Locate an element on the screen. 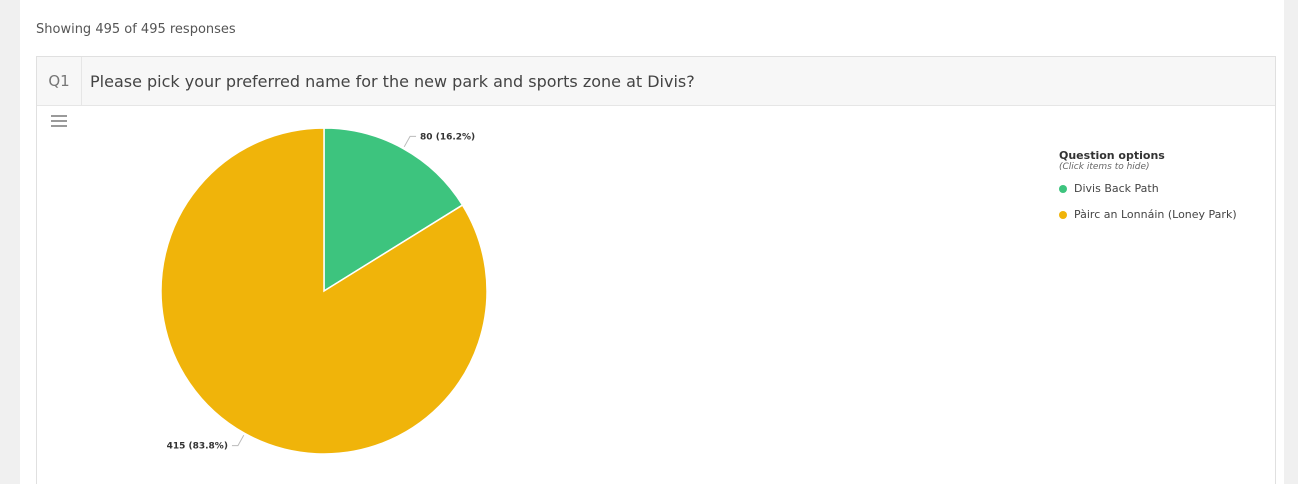  pie-slice-divis-back-path is located at coordinates (393, 210).